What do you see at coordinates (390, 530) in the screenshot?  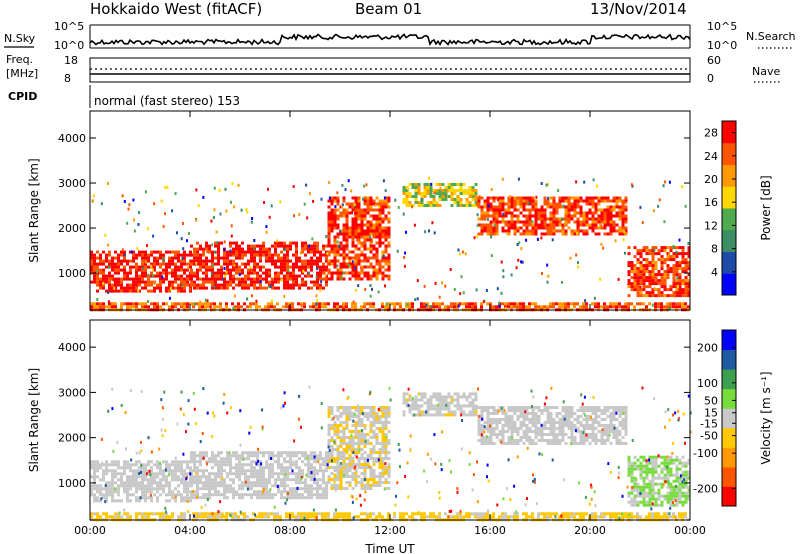 I see `x-tick-label: 12:00` at bounding box center [390, 530].